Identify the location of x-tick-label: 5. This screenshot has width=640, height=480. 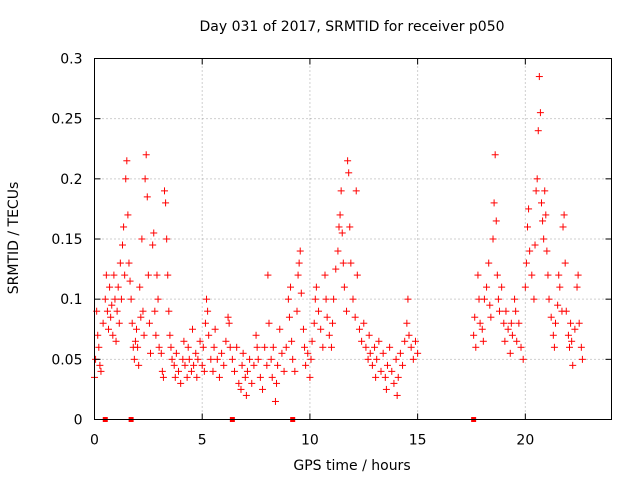
(202, 441).